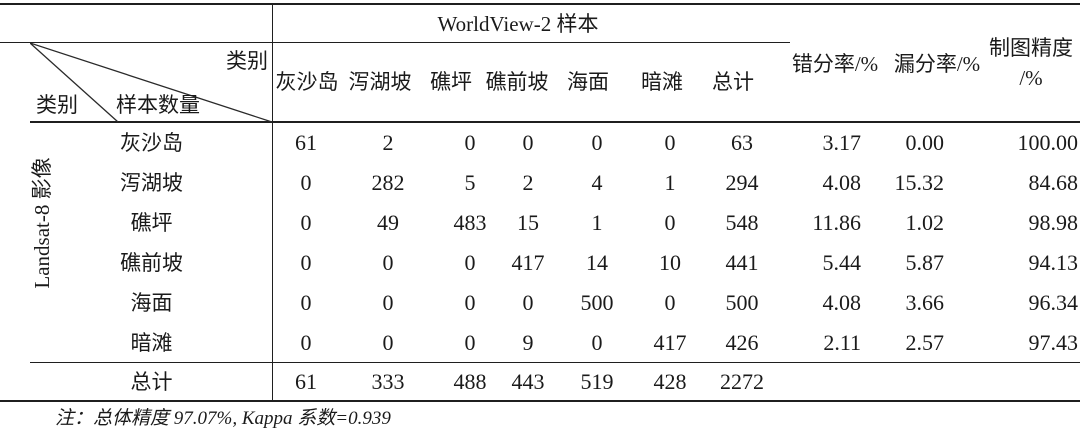 The width and height of the screenshot is (1080, 434). What do you see at coordinates (540, 343) in the screenshot?
I see `table-row: 暗滩 0 0 0 9 0 417 426 2.11 2.57 97.43` at bounding box center [540, 343].